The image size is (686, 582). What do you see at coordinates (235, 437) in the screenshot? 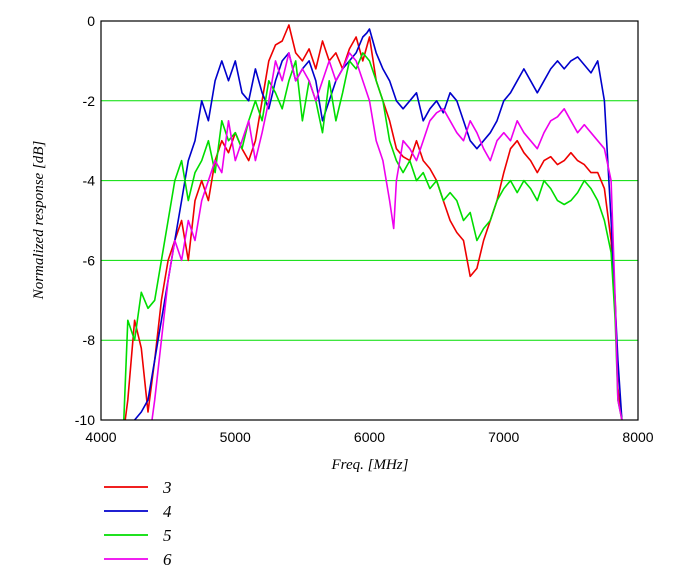
I see `x-tick-label: 5000` at bounding box center [235, 437].